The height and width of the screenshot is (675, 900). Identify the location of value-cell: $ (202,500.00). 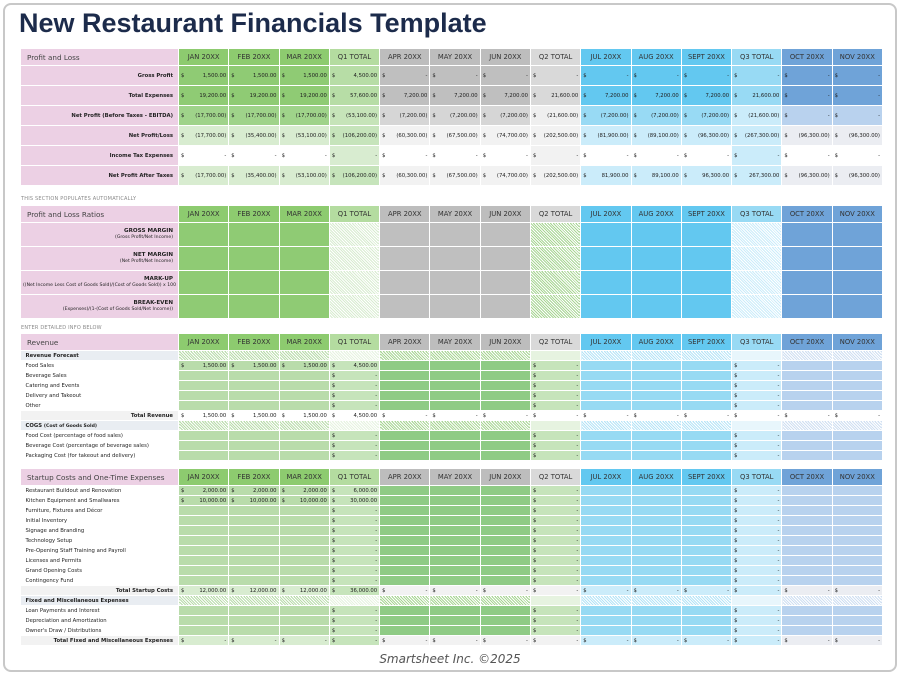
(555, 135).